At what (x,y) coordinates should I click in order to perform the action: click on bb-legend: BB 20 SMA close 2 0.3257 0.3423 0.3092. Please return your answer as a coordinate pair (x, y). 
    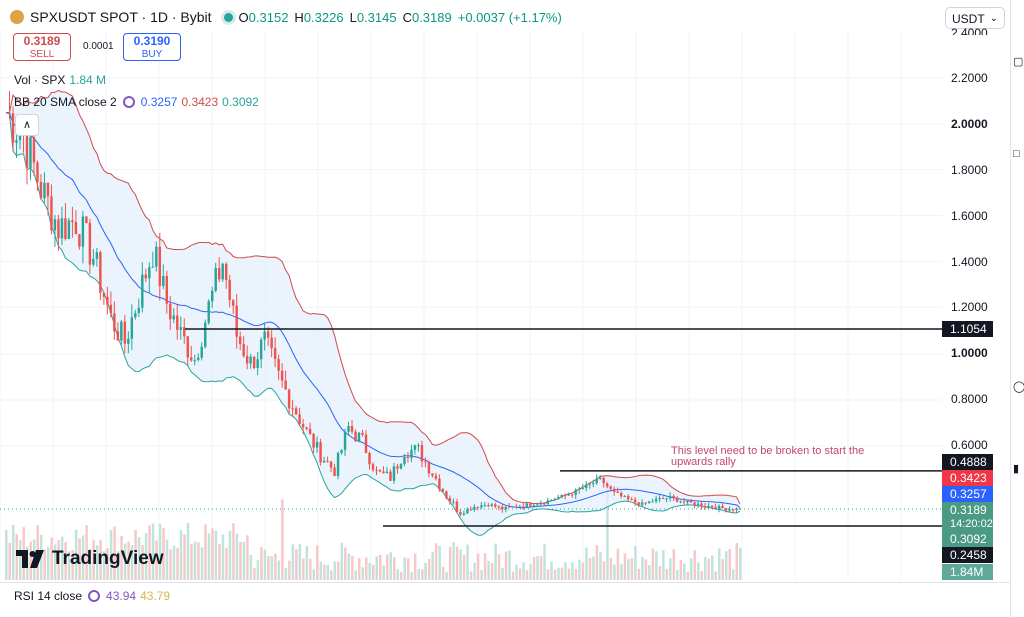
    Looking at the image, I should click on (136, 102).